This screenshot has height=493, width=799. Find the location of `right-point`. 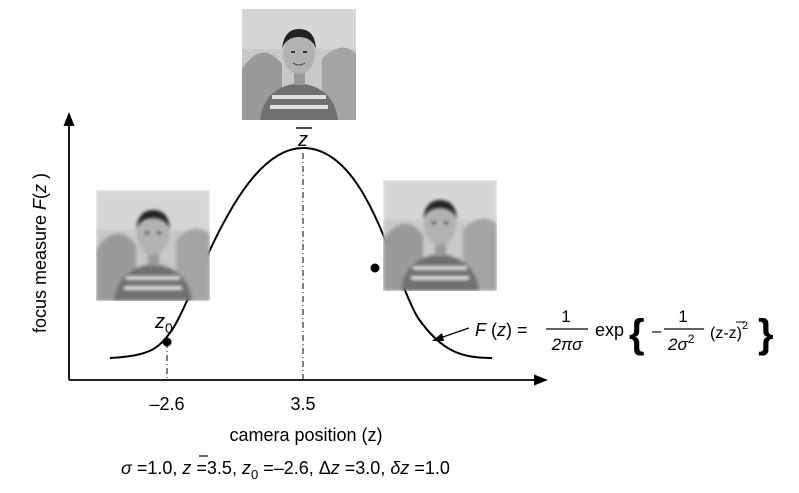

right-point is located at coordinates (375, 268).